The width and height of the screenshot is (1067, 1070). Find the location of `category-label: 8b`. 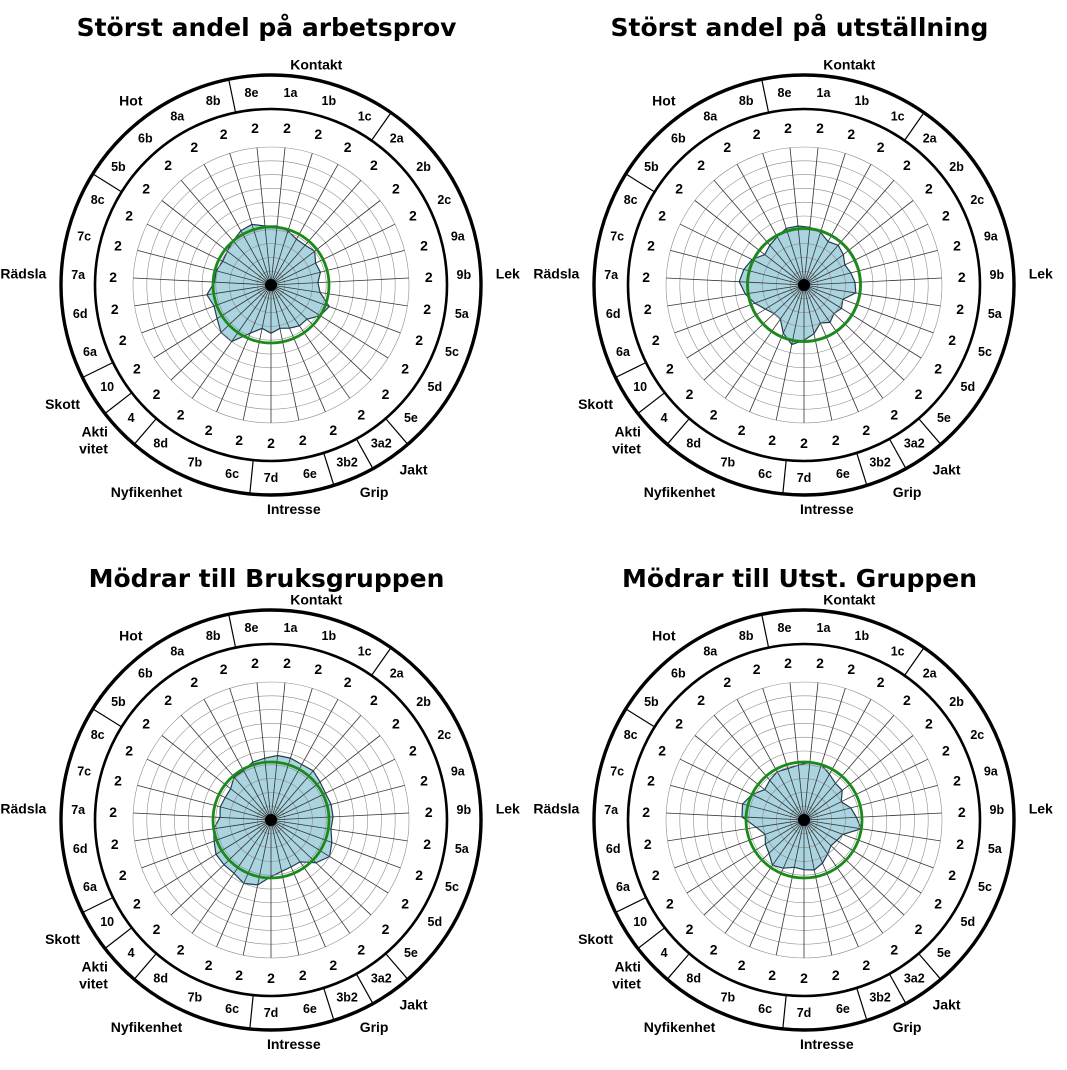

category-label: 8b is located at coordinates (213, 101).